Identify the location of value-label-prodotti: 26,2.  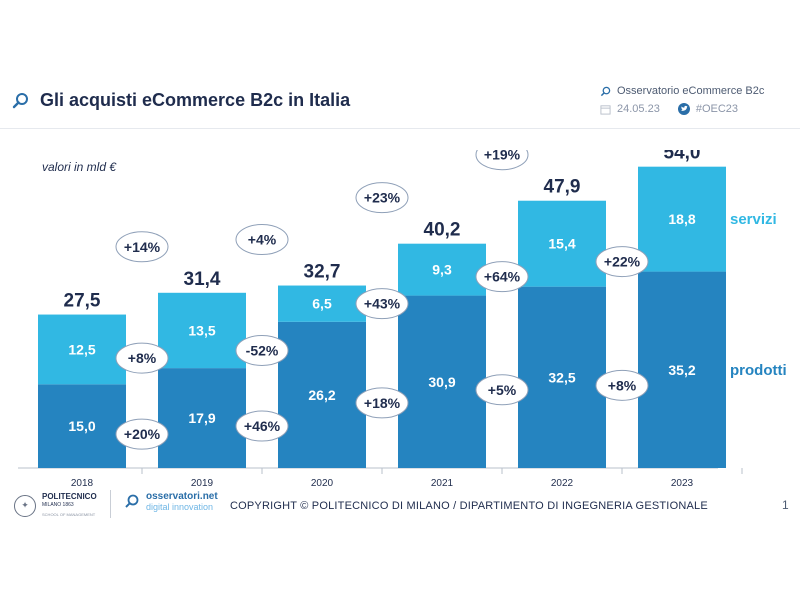
(321, 395).